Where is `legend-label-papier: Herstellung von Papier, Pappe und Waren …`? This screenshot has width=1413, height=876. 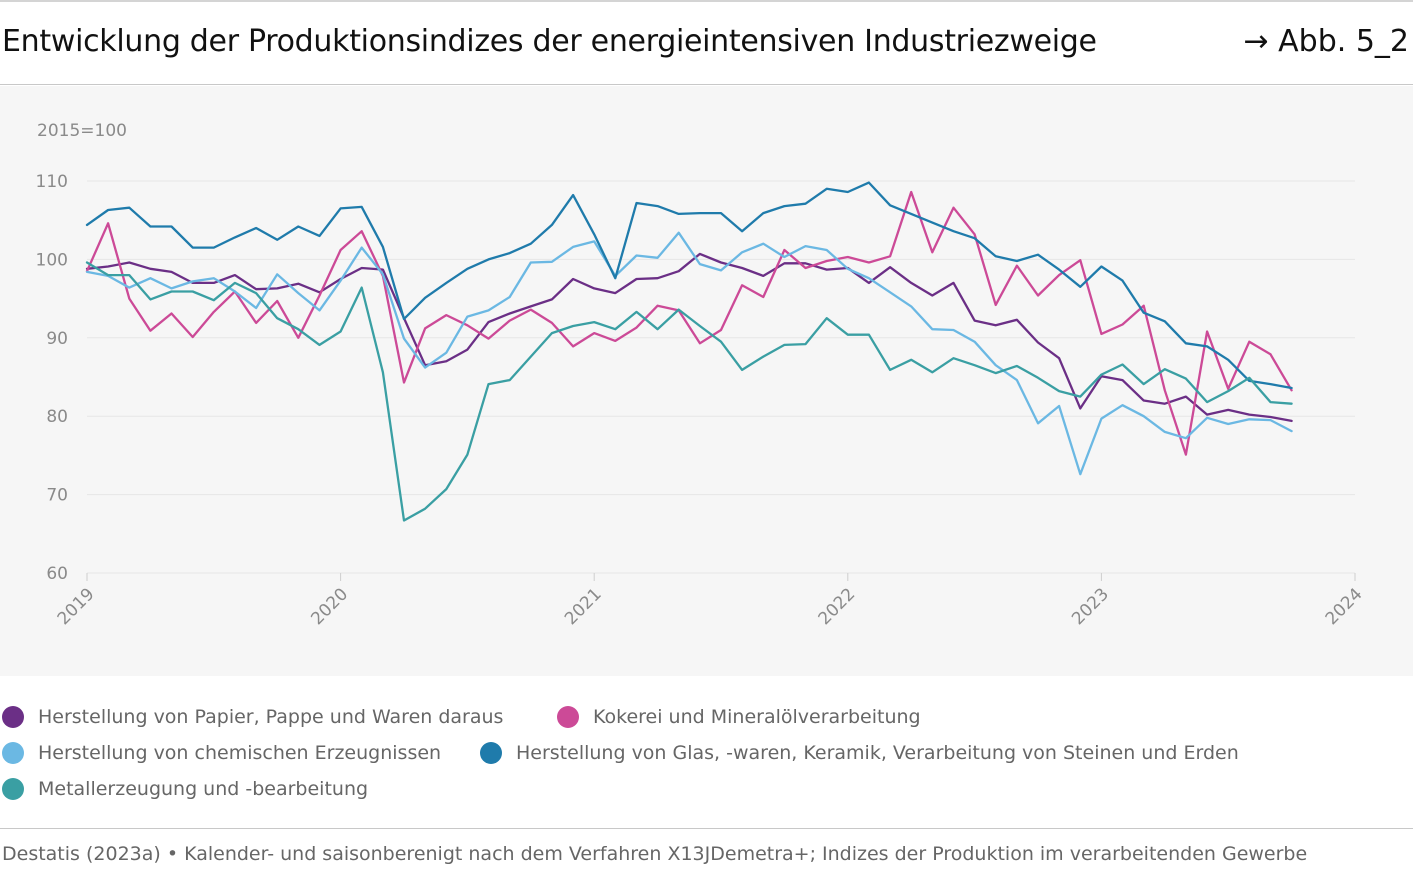
legend-label-papier: Herstellung von Papier, Pappe und Waren … is located at coordinates (271, 717).